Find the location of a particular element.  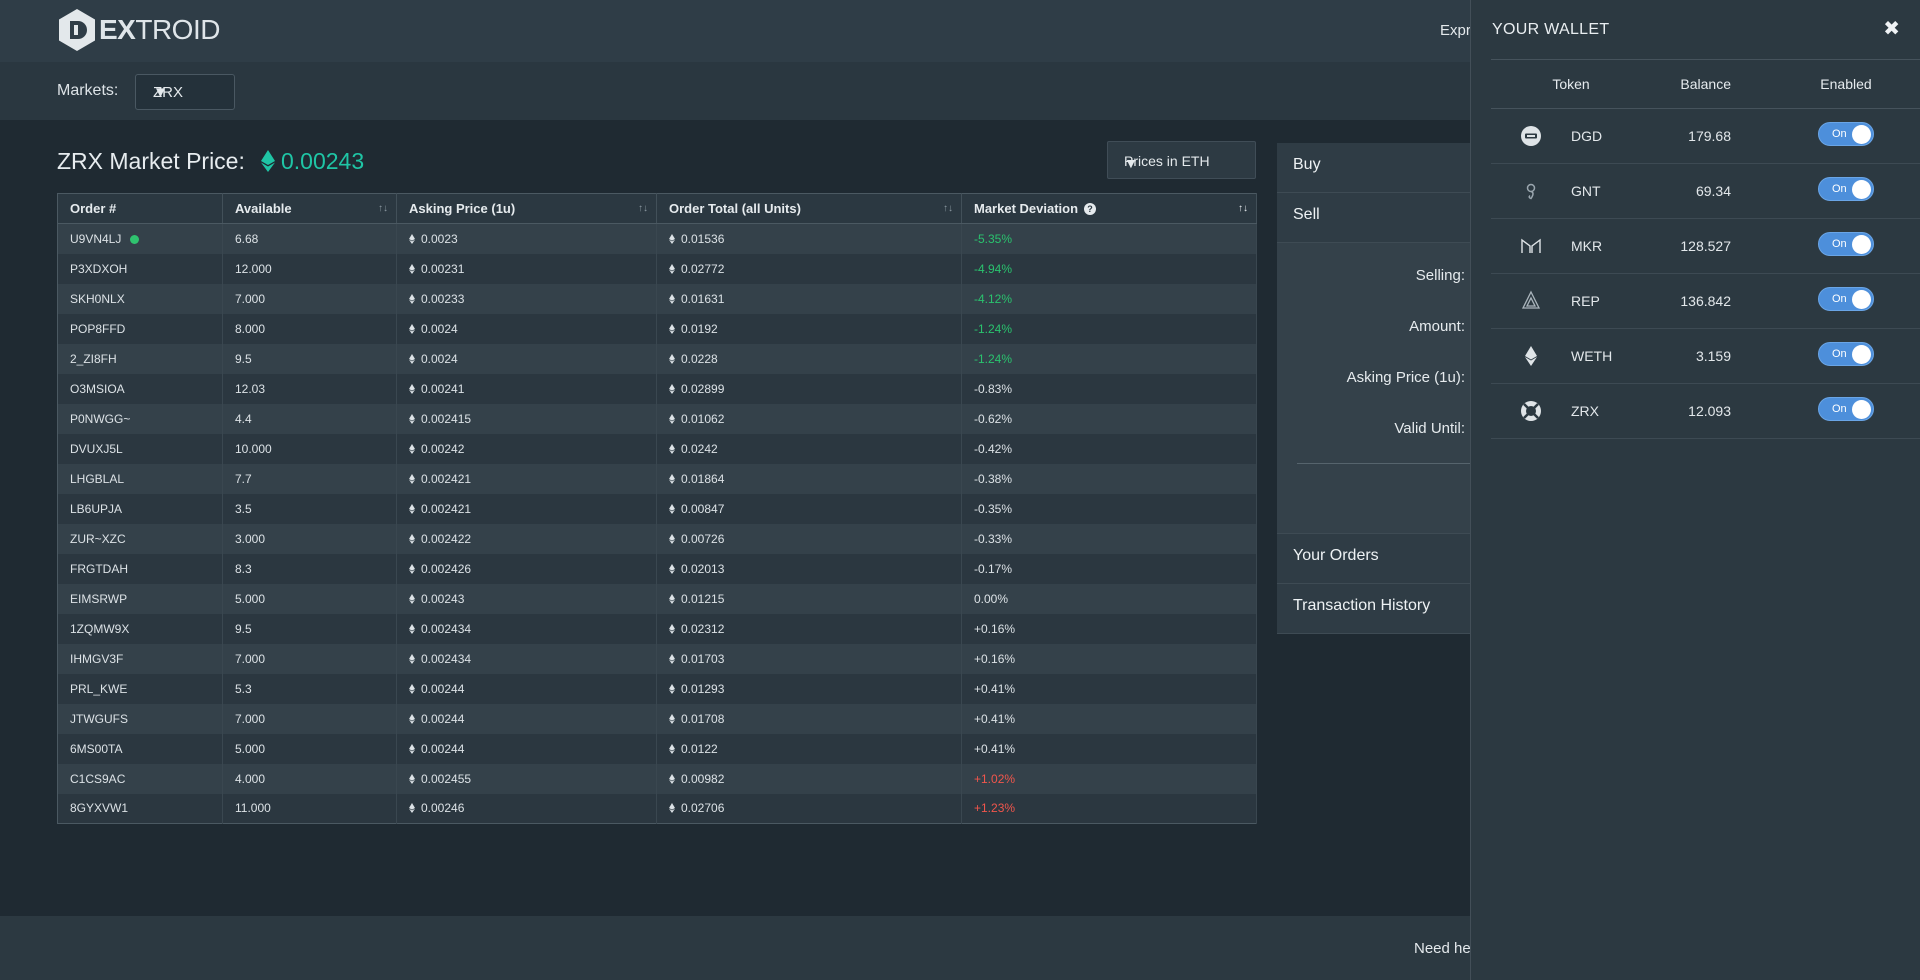

order-total: 0.00847 is located at coordinates (809, 508).